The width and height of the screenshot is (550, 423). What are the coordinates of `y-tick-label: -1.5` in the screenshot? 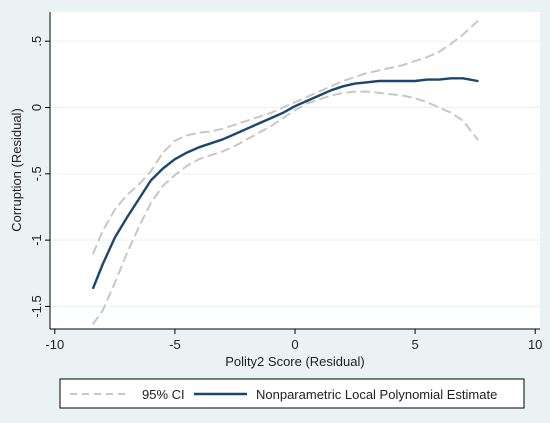 It's located at (36, 306).